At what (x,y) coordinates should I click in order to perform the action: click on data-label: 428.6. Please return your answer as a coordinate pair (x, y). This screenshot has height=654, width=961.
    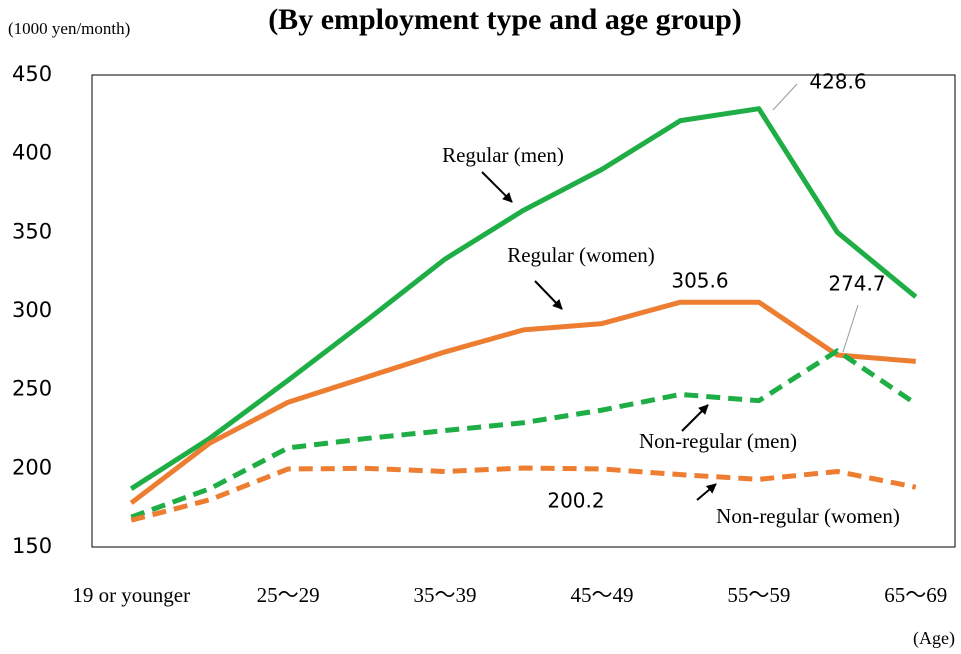
    Looking at the image, I should click on (837, 82).